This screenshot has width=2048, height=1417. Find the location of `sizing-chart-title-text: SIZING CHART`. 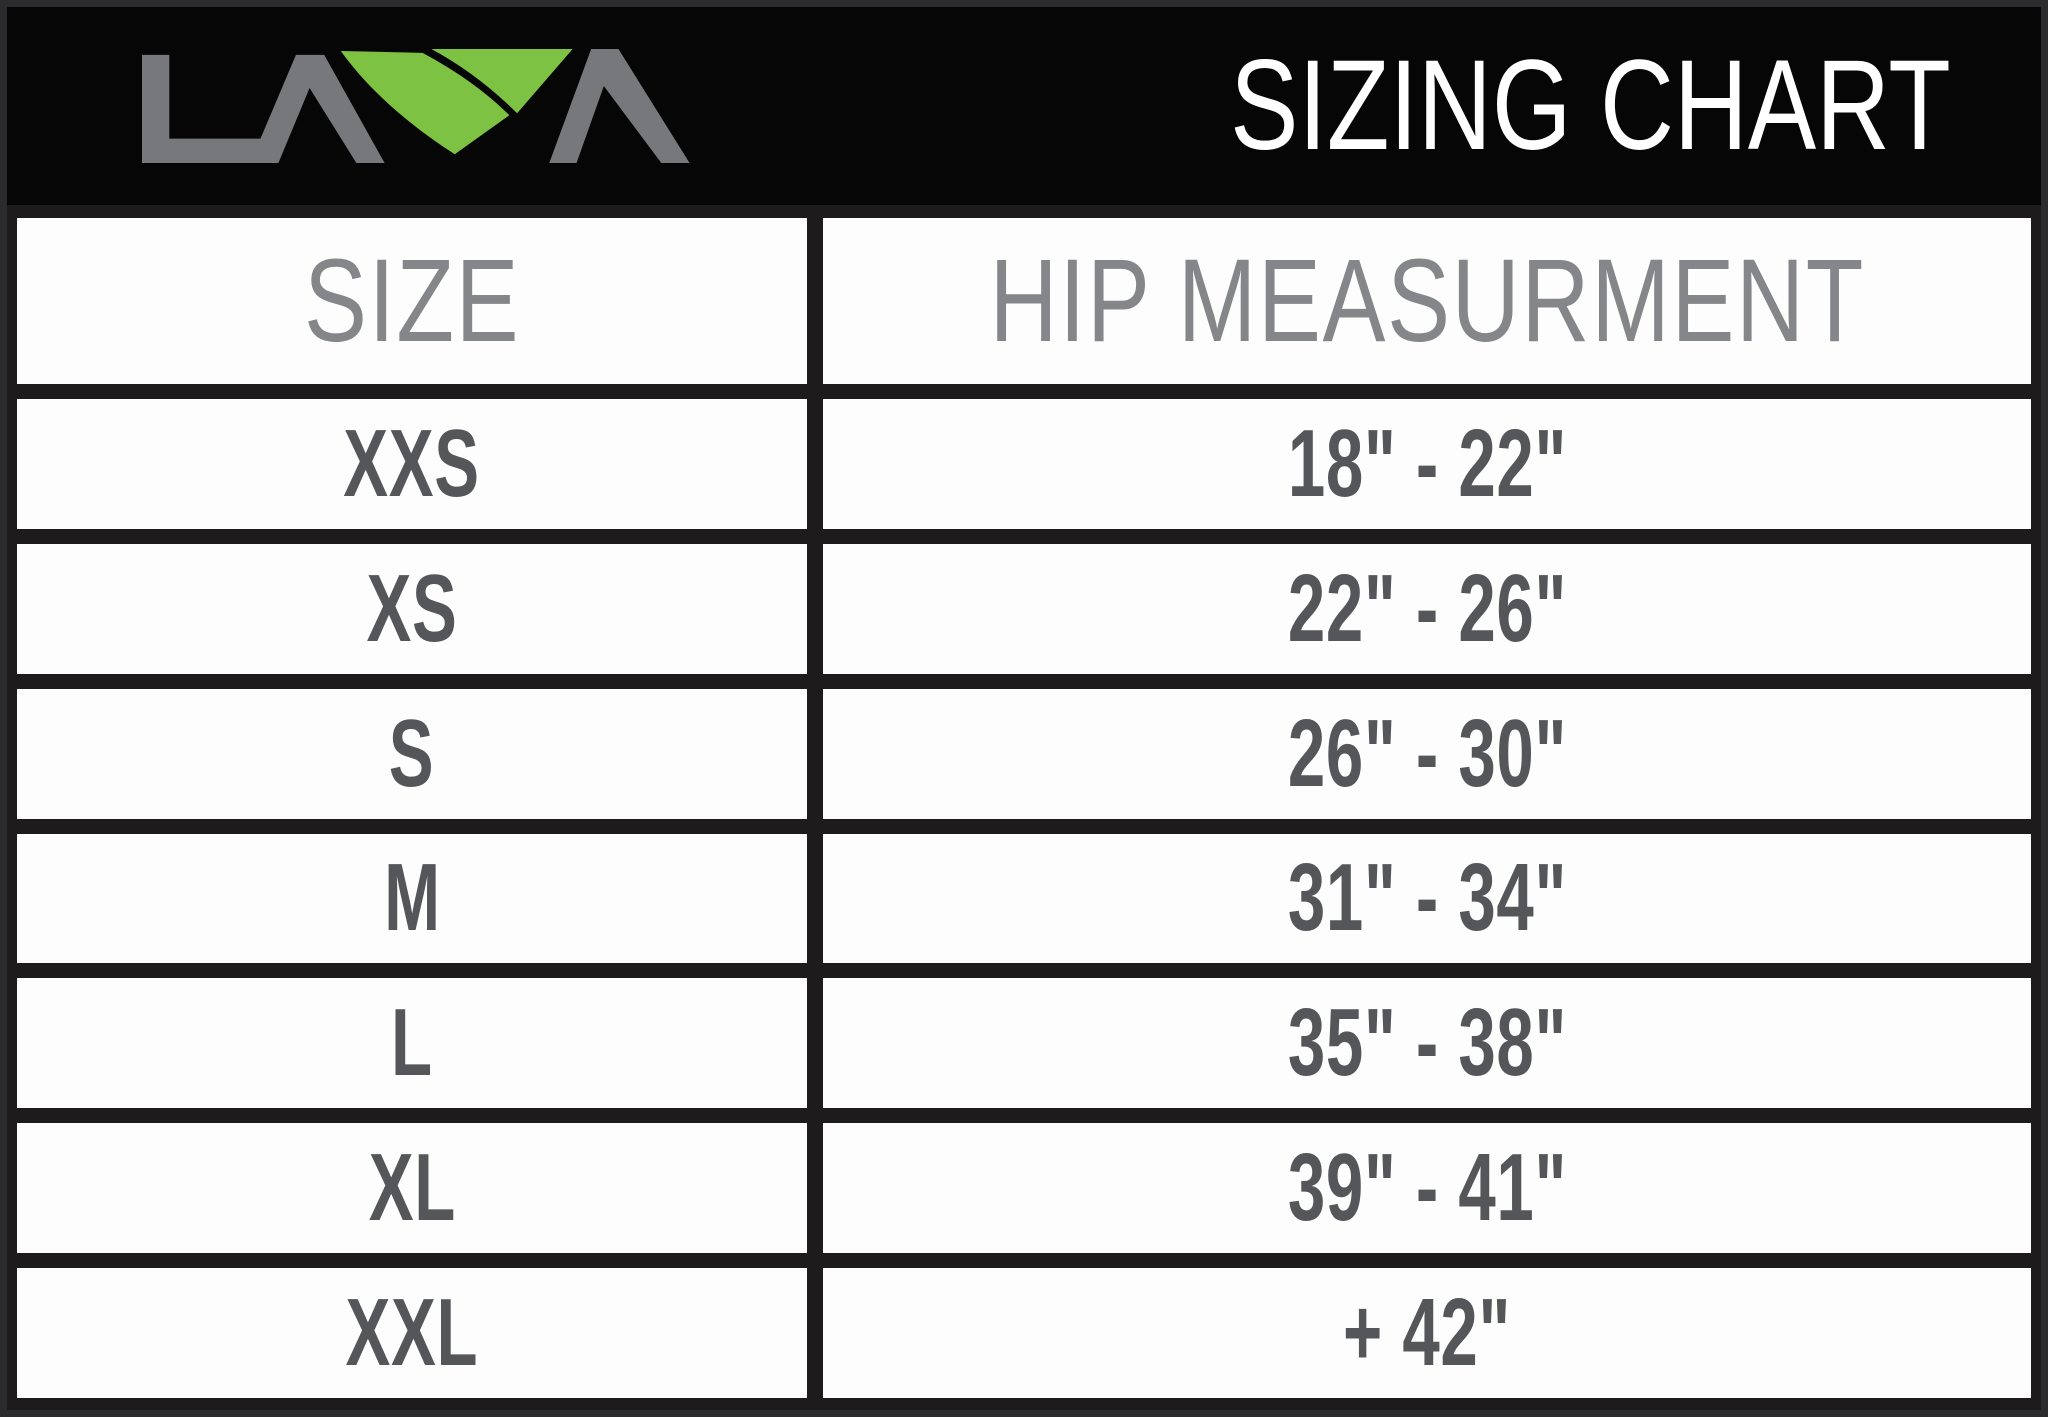

sizing-chart-title-text: SIZING CHART is located at coordinates (1590, 105).